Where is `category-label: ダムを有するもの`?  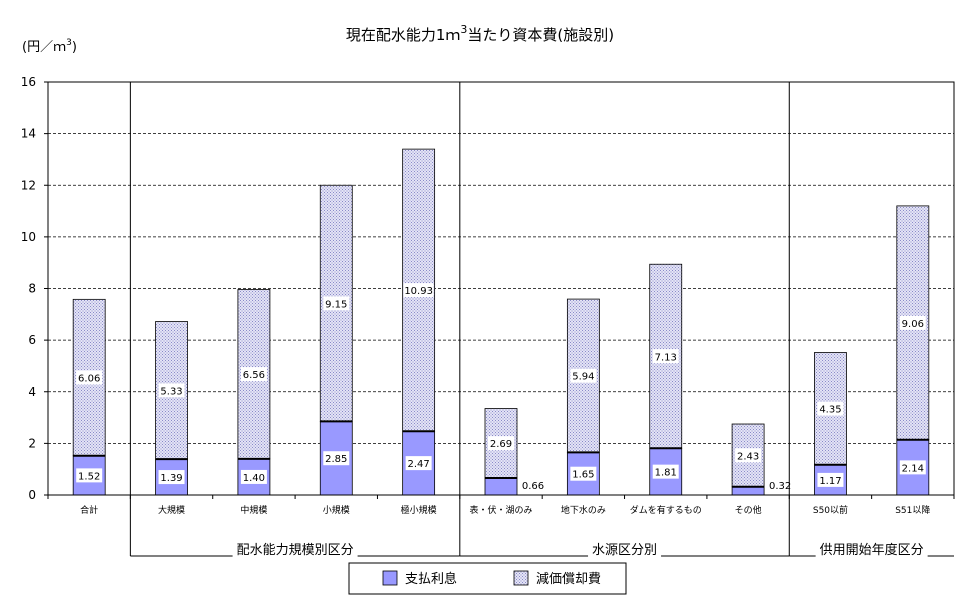 category-label: ダムを有するもの is located at coordinates (666, 510).